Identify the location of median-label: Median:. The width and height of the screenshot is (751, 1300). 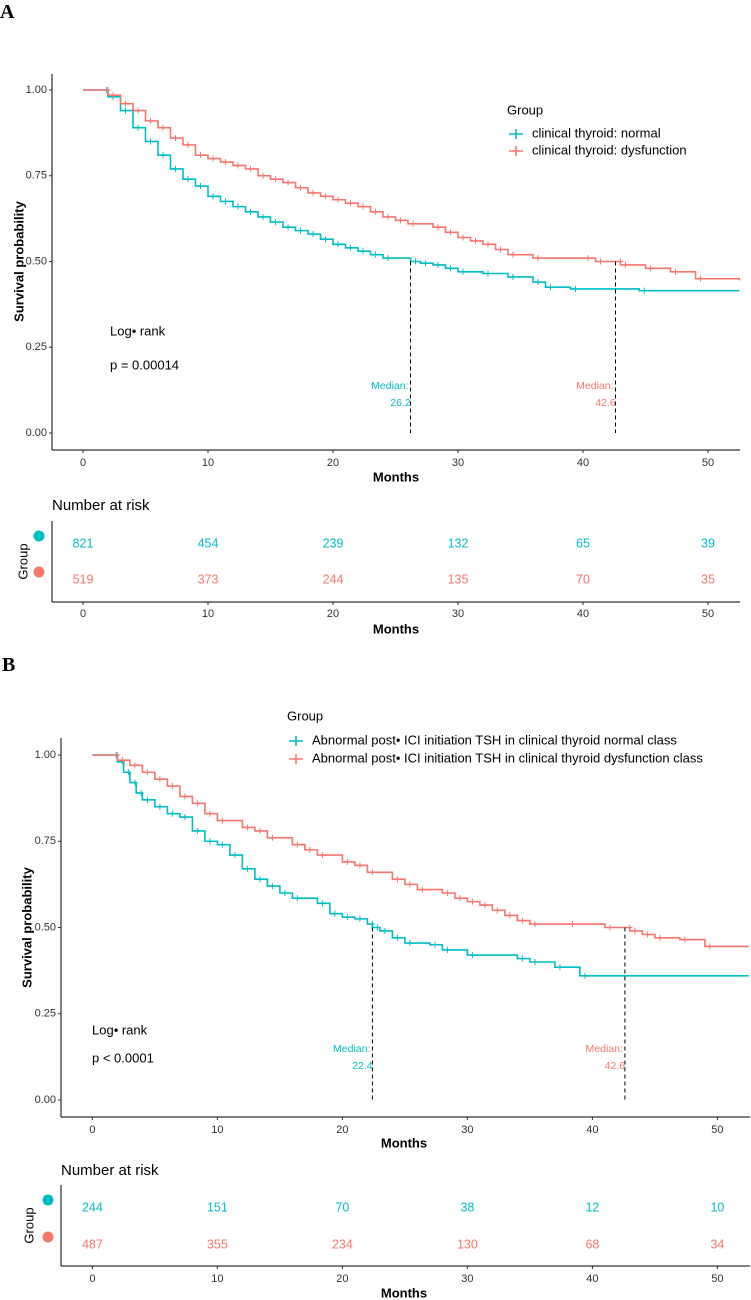
(594, 386).